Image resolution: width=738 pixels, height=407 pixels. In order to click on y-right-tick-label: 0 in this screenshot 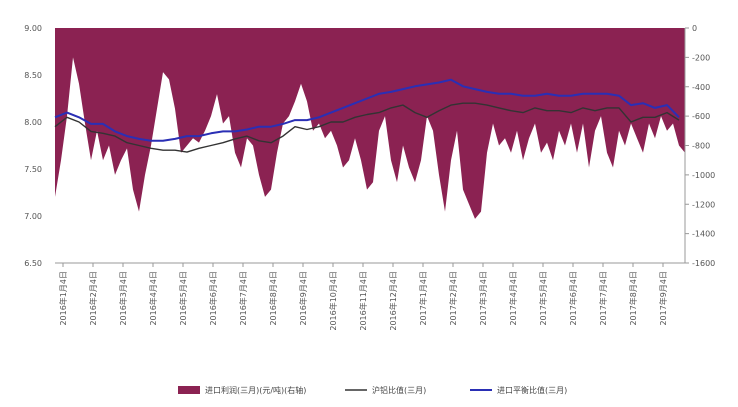, I will do `click(694, 28)`.